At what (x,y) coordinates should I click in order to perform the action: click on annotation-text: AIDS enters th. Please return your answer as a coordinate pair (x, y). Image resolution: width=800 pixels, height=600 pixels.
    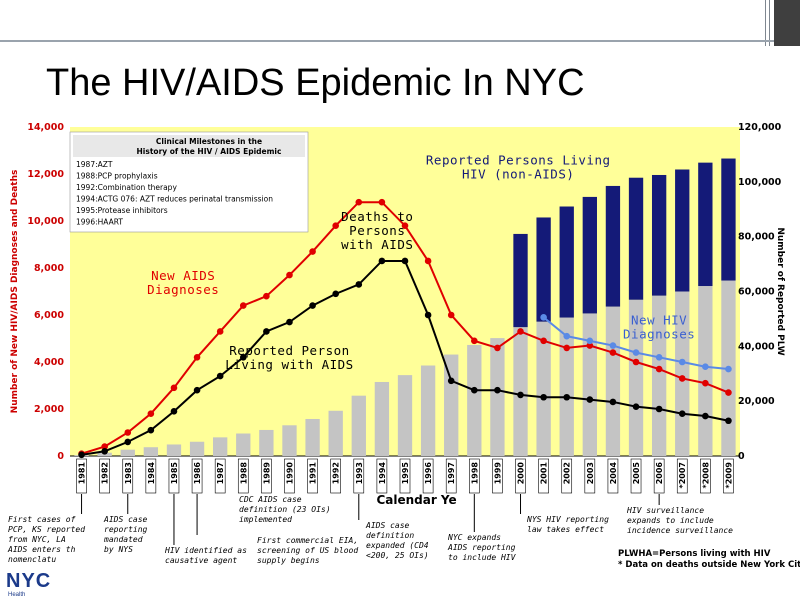
    Looking at the image, I should click on (41, 549).